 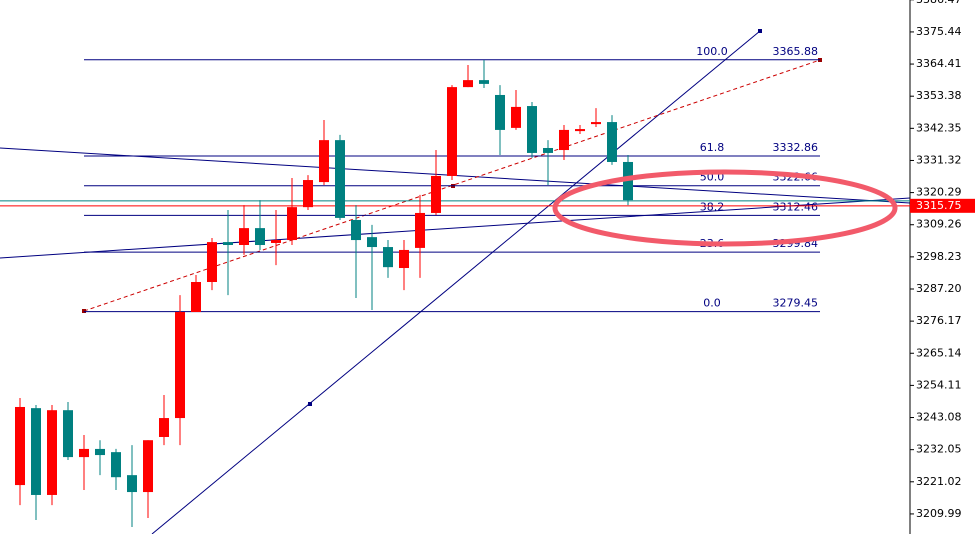 I want to click on y-tick-label: 3287.20, so click(x=939, y=288).